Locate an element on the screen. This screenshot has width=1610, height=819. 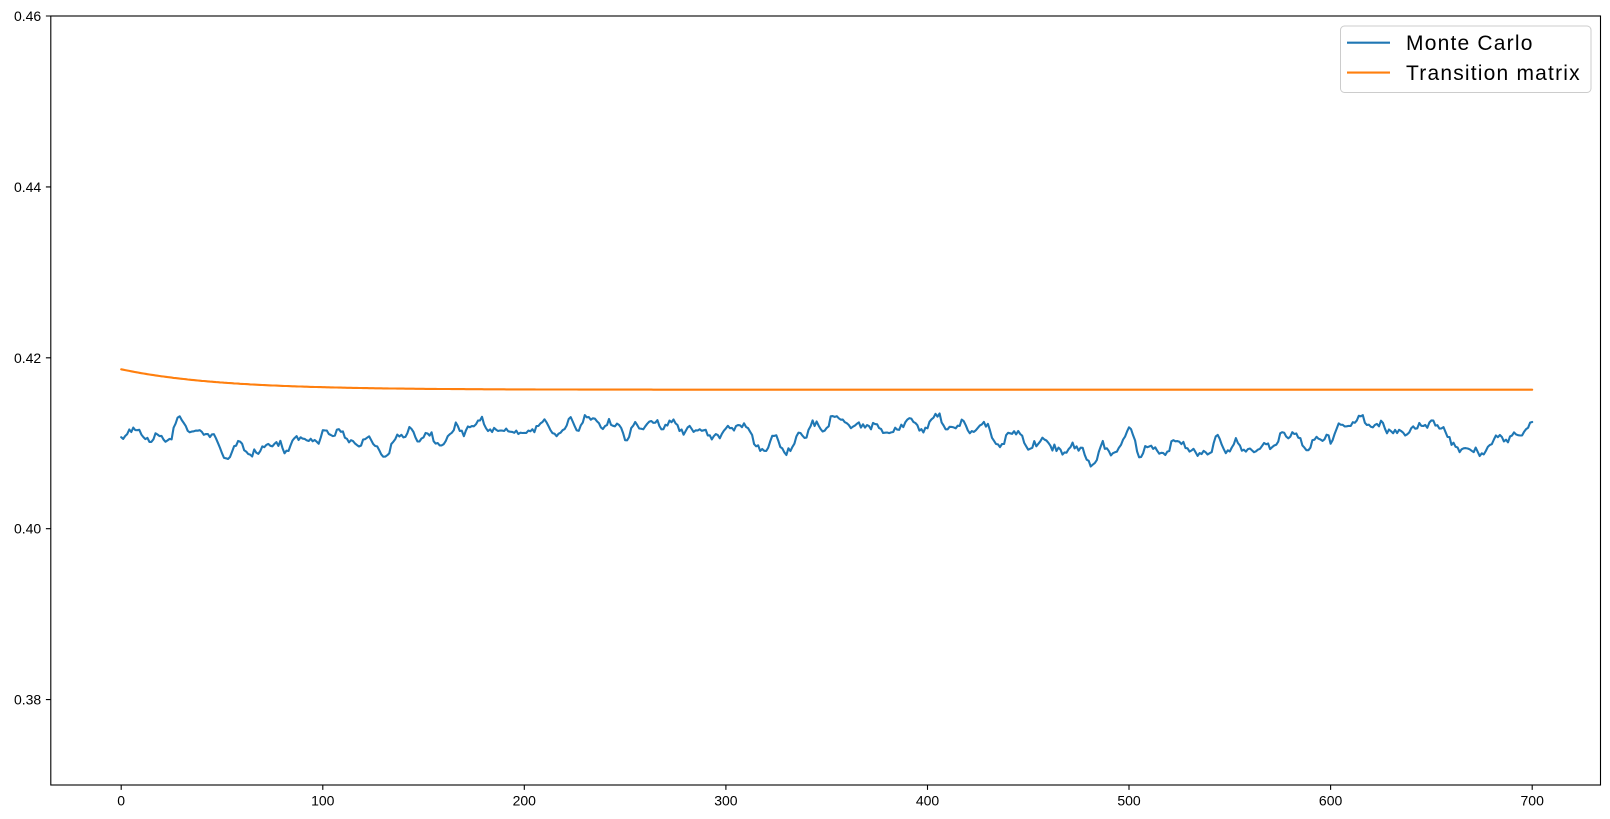
svg-text: 0.46 is located at coordinates (27, 16).